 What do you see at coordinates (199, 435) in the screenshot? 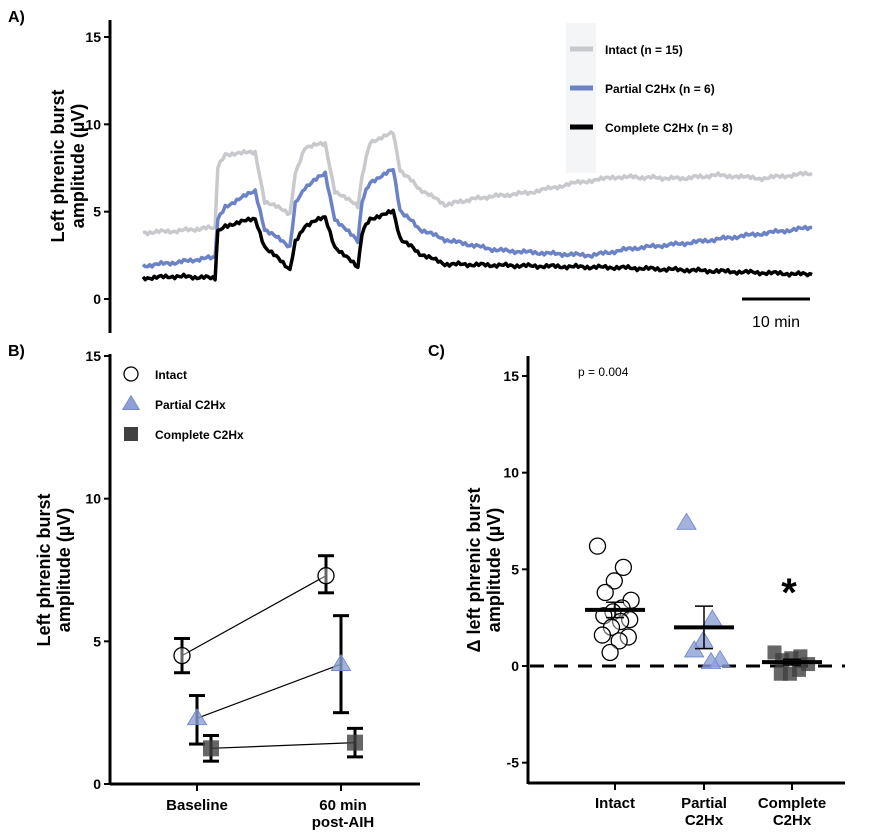
I see `legend-label-complete: Complete C2Hx` at bounding box center [199, 435].